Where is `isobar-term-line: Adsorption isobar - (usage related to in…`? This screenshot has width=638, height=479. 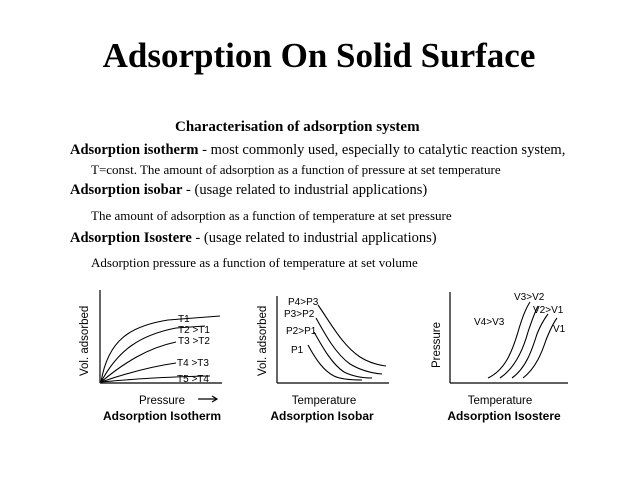
isobar-term-line: Adsorption isobar - (usage related to in… is located at coordinates (248, 190).